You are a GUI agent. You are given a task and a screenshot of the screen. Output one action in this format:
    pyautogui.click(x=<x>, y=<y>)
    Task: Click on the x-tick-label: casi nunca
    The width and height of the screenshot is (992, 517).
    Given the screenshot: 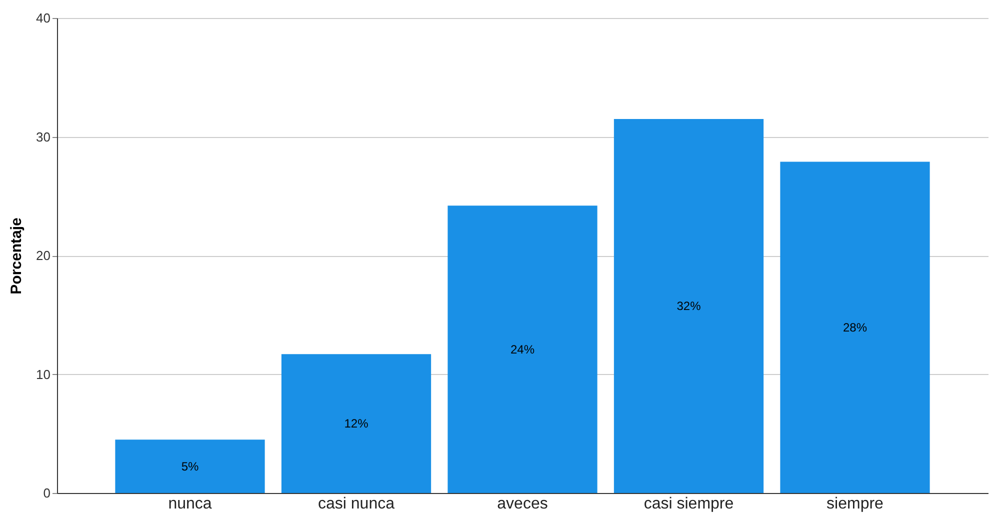 What is the action you would take?
    pyautogui.click(x=356, y=504)
    